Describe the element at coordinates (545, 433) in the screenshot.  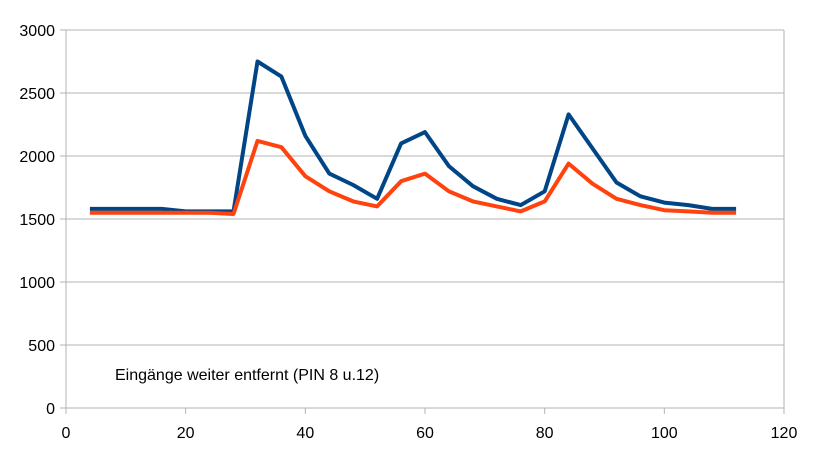
I see `x-tick-label: 80` at that location.